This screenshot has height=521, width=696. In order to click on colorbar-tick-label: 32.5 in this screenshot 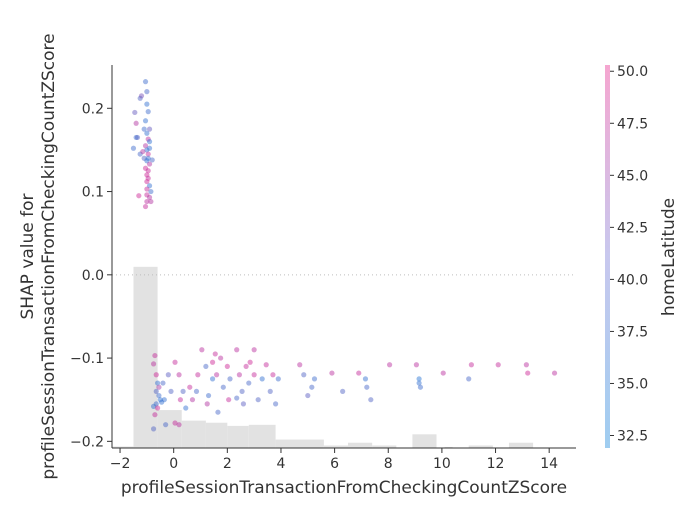, I will do `click(632, 437)`.